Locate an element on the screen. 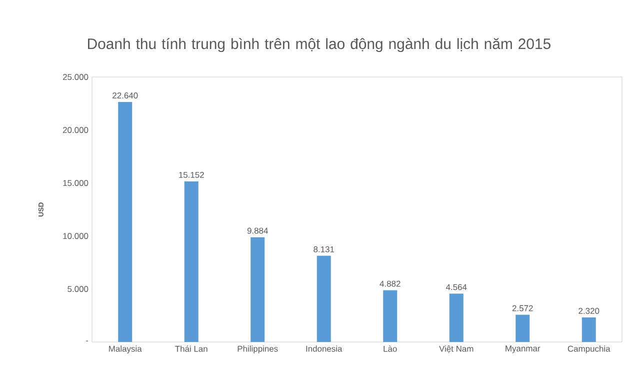 The width and height of the screenshot is (638, 378). data-label: 2.572 is located at coordinates (522, 308).